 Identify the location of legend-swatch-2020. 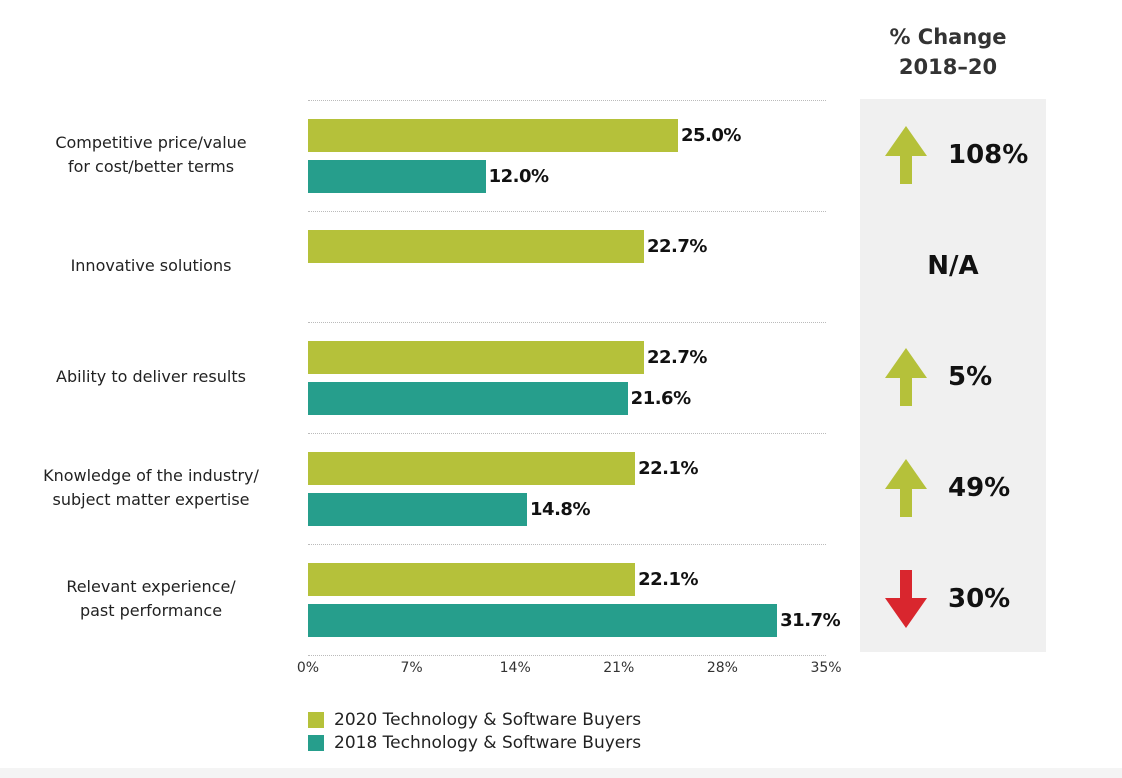
(316, 720).